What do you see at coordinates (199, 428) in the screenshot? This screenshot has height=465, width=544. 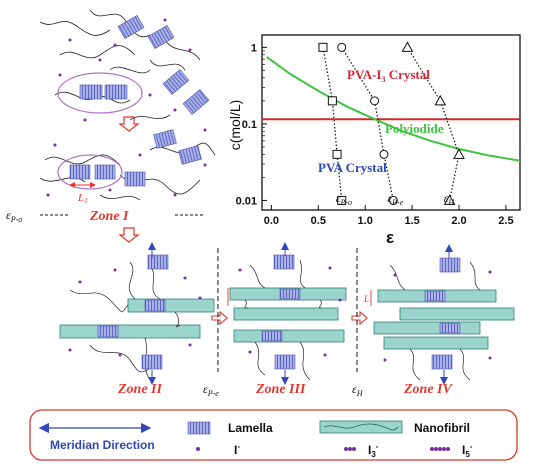 I see `legend-lamella-icon` at bounding box center [199, 428].